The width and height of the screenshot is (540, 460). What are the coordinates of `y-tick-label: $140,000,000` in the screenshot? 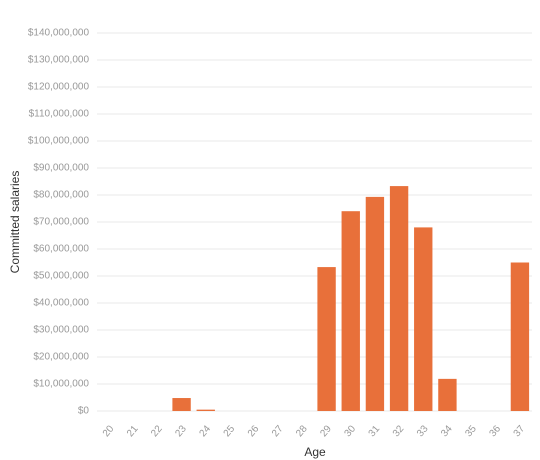 It's located at (59, 33).